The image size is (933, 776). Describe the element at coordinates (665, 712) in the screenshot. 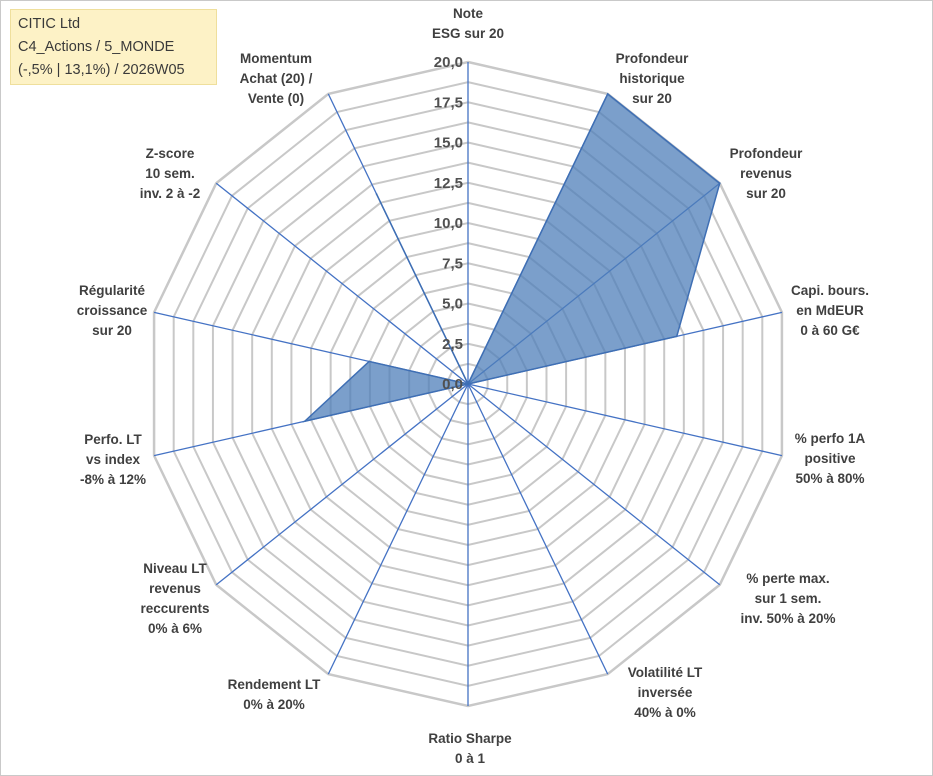

I see `axis-label-line: 40% à 0%` at that location.